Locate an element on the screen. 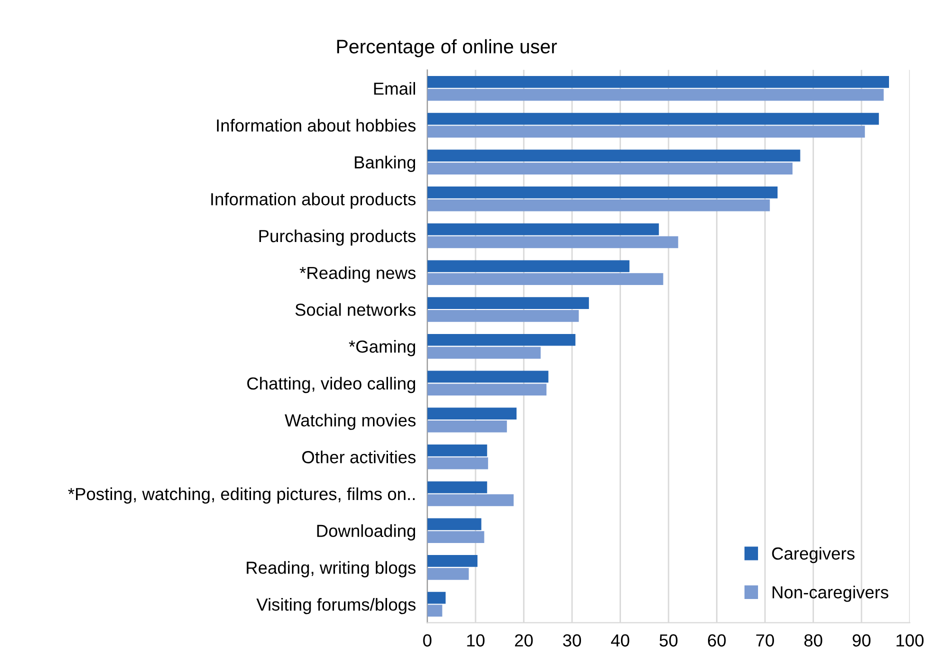 This screenshot has width=935, height=666. y-tick-label: Banking is located at coordinates (385, 164).